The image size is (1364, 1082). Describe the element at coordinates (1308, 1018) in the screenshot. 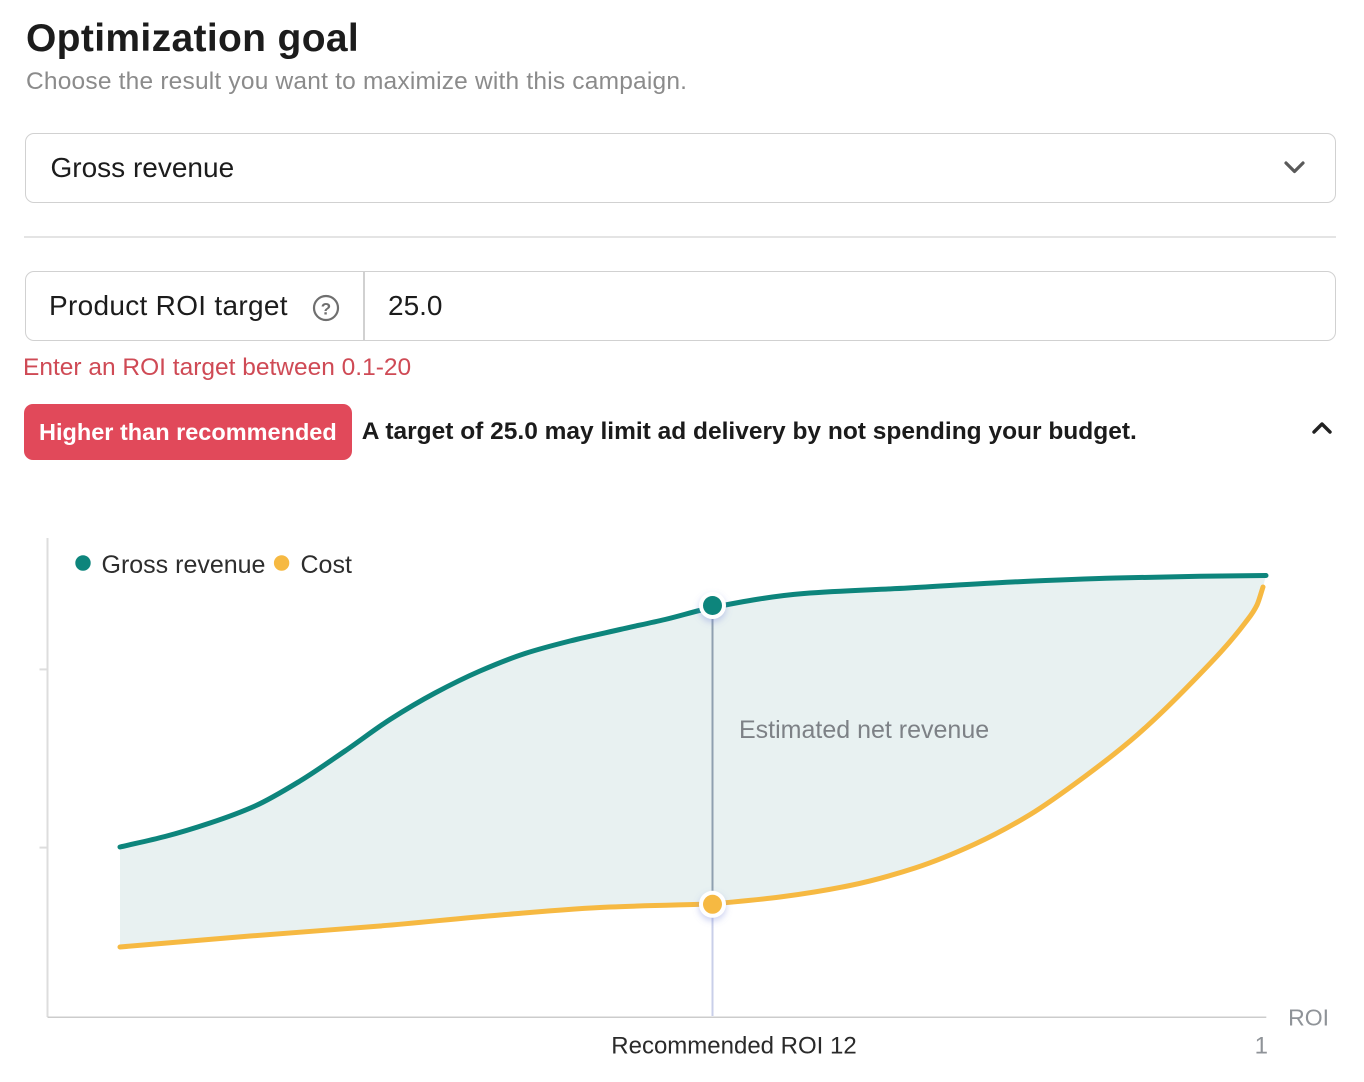

I see `svg-text: ROI` at that location.